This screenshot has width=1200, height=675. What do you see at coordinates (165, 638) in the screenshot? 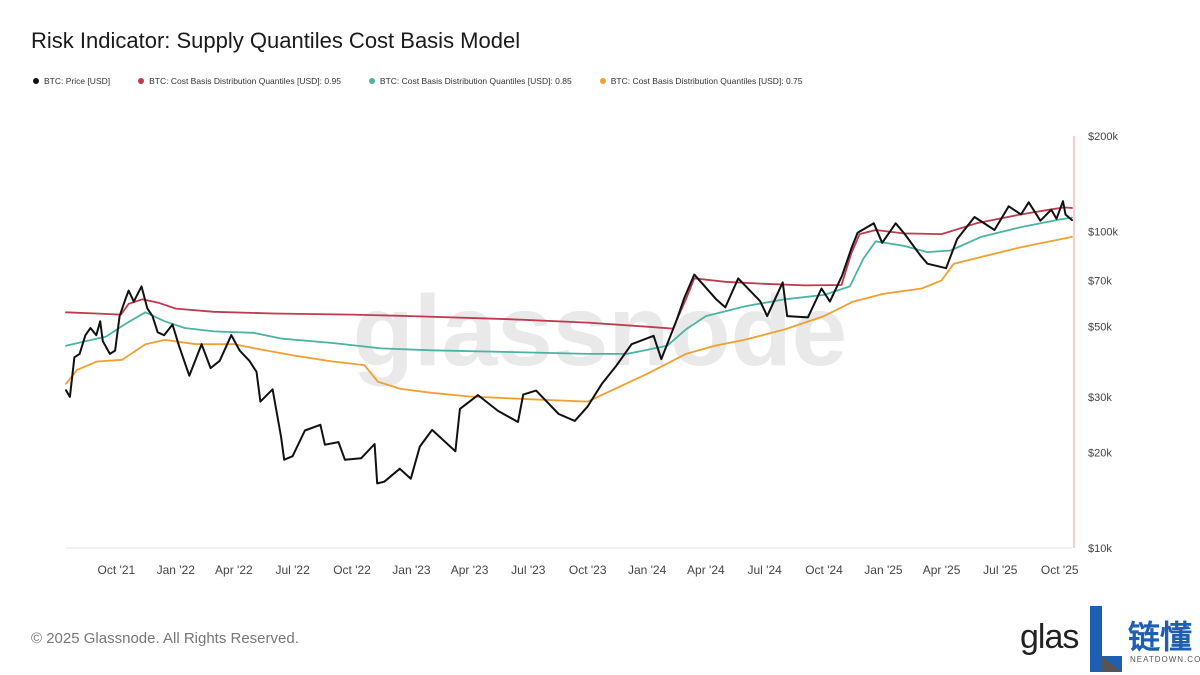
I see `copyright-text: © 2025 Glassnode. All Rights Reserved.` at bounding box center [165, 638].